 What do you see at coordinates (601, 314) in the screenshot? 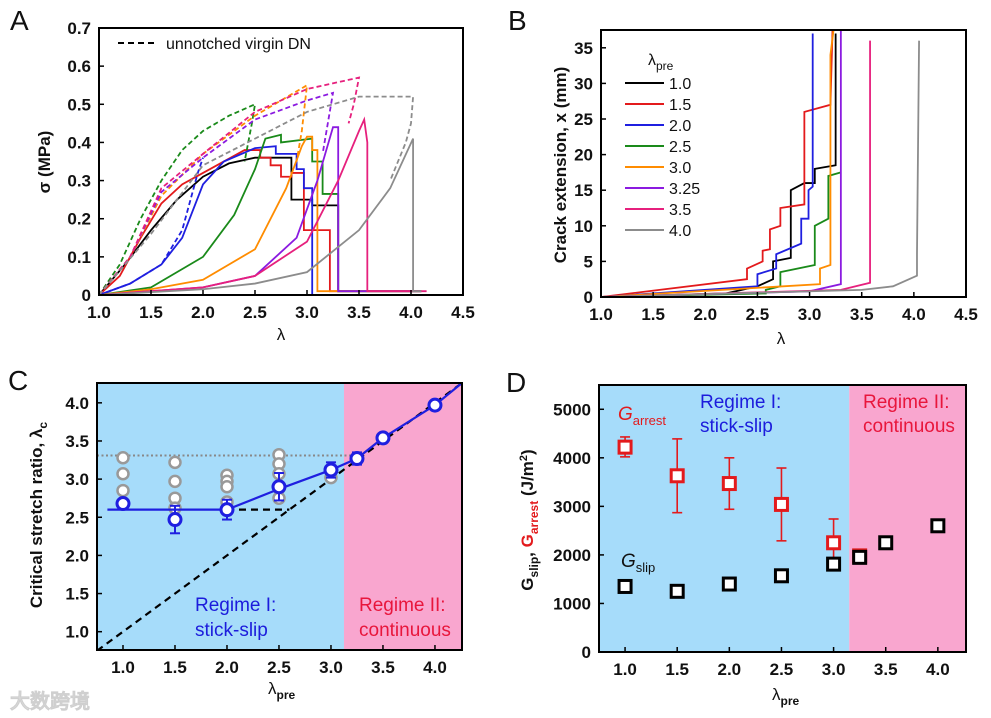
I see `x-tick-label: 1.0` at bounding box center [601, 314].